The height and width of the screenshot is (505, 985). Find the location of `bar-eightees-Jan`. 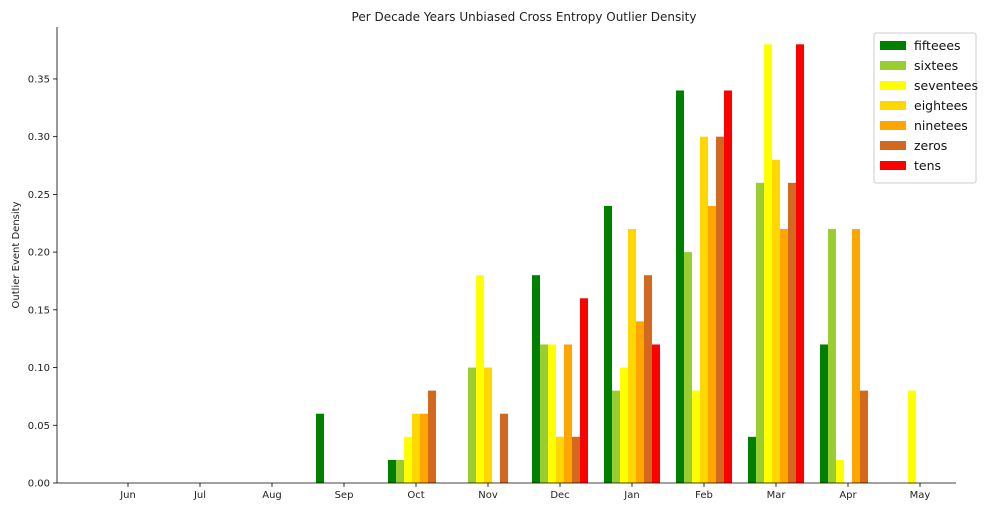

bar-eightees-Jan is located at coordinates (632, 356).